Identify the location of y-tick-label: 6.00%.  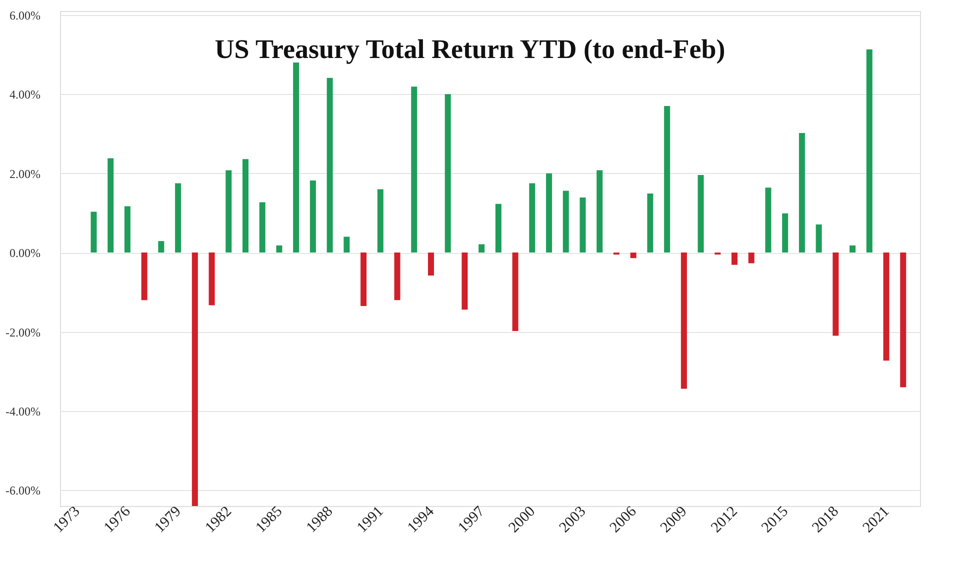
(25, 15).